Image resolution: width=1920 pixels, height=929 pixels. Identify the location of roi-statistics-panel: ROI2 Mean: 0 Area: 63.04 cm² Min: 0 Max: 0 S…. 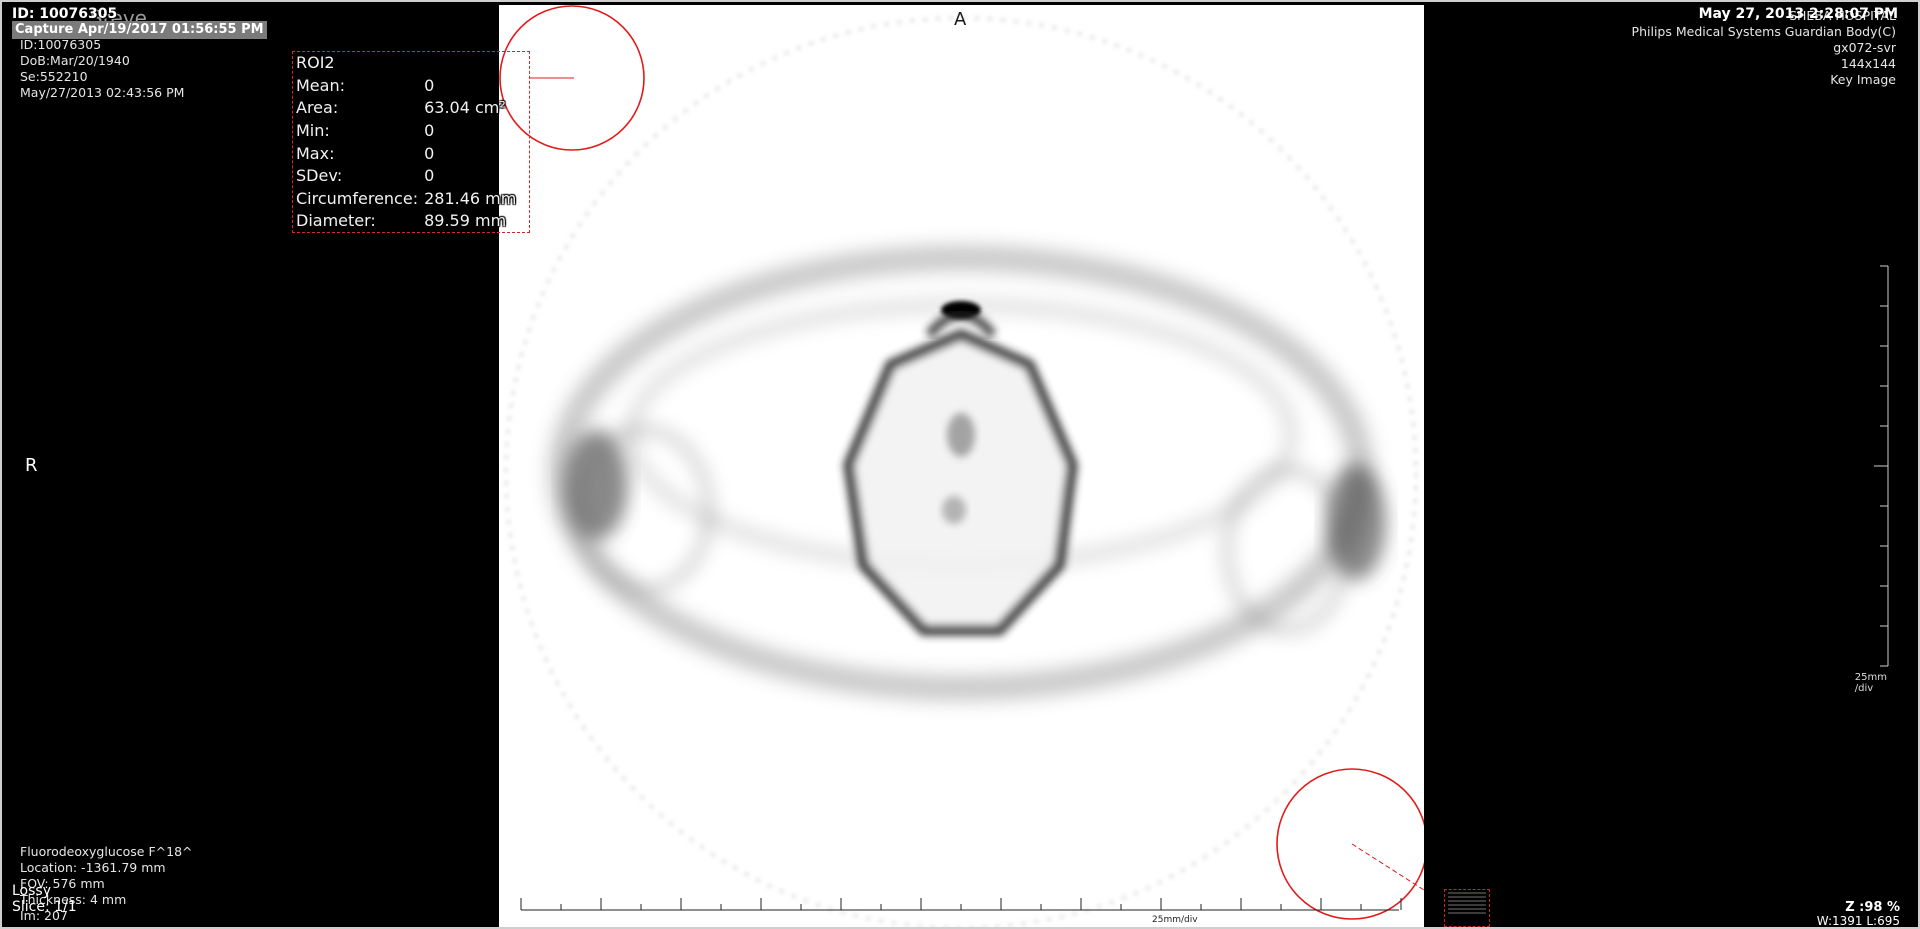
(411, 142).